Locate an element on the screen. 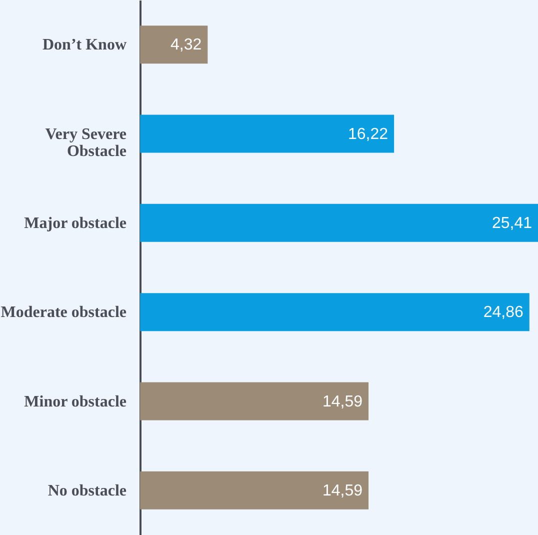 This screenshot has width=538, height=535. y-tick-label: Major obstacle is located at coordinates (75, 223).